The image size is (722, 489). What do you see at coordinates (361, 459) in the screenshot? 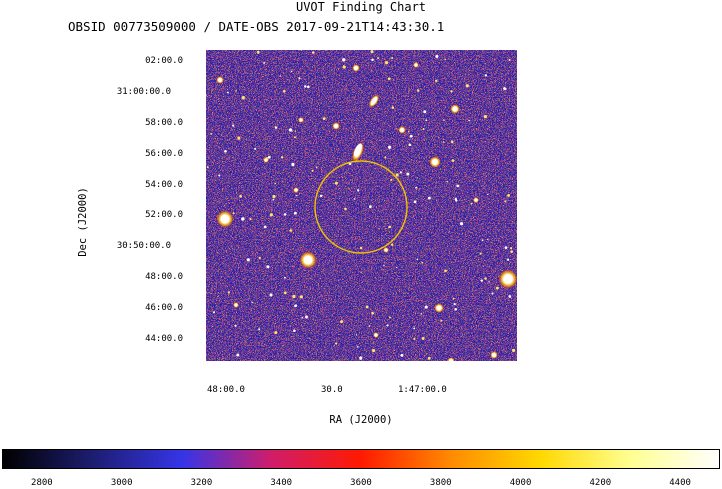
I see `colorbar` at bounding box center [361, 459].